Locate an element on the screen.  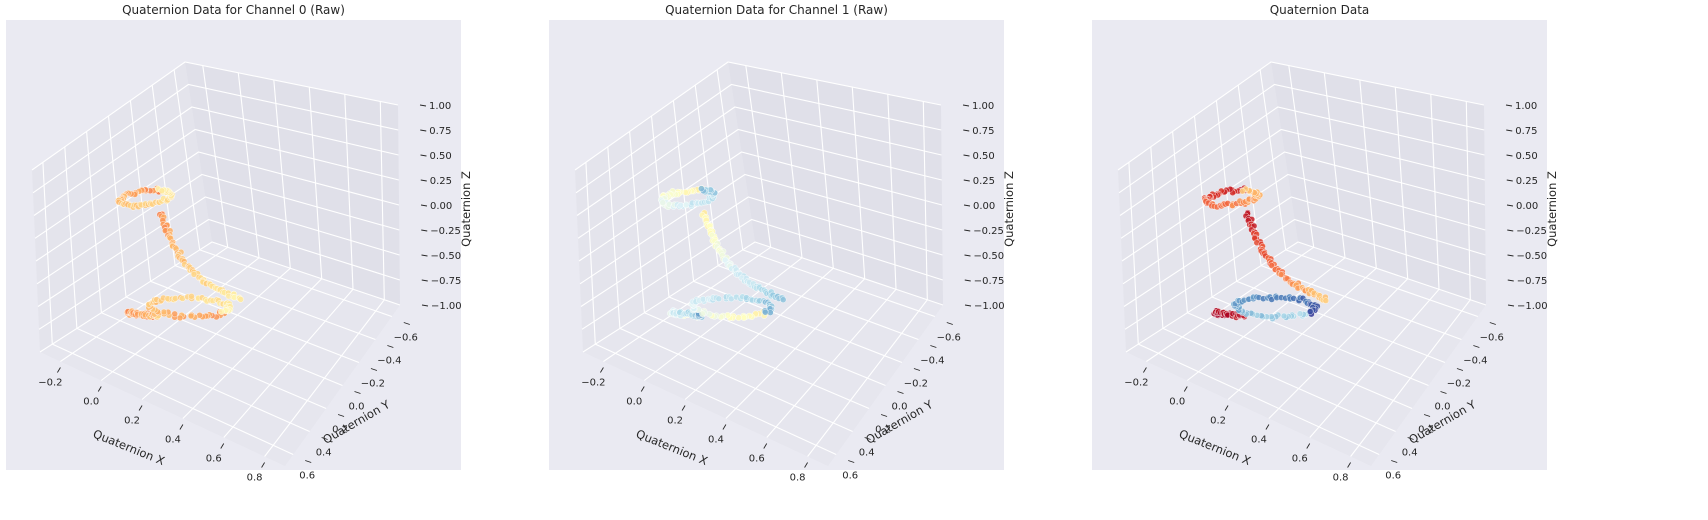
x-tick-label: −0.2 is located at coordinates (593, 383).